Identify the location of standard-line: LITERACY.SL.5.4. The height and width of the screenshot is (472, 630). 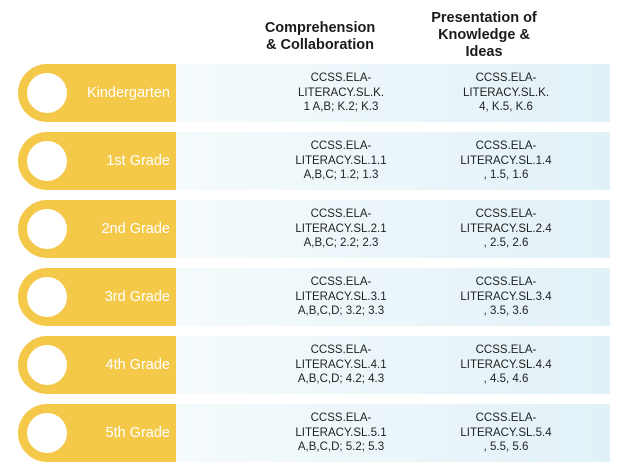
(506, 432).